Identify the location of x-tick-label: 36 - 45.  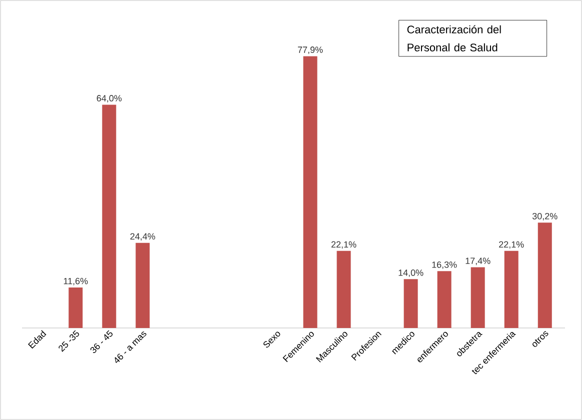
(101, 341).